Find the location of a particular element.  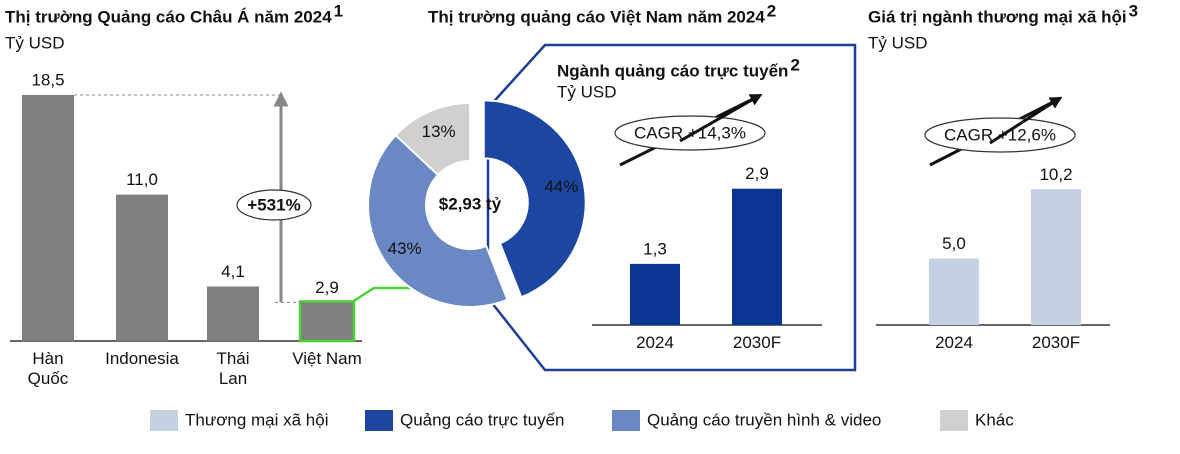

legend-label: Thương mại xã hội is located at coordinates (256, 419).